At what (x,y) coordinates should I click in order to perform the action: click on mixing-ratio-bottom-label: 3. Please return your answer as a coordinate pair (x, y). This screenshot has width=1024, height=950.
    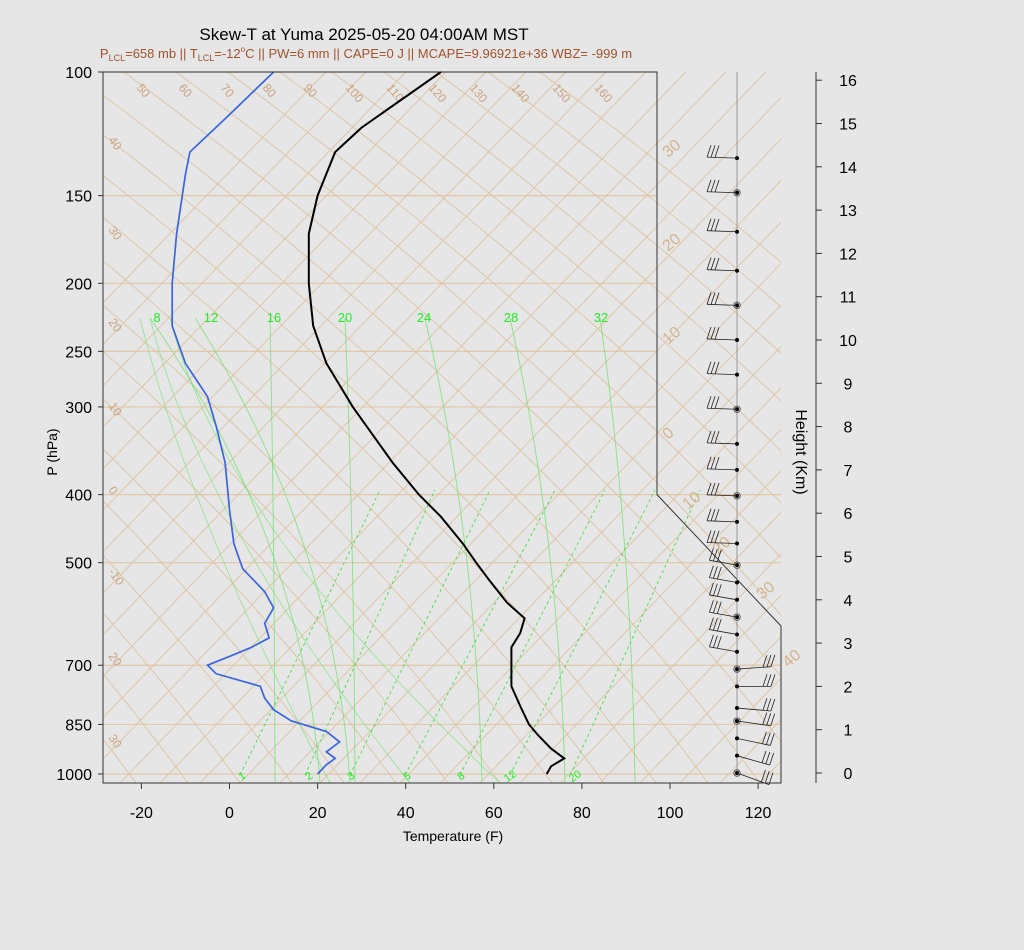
    Looking at the image, I should click on (351, 776).